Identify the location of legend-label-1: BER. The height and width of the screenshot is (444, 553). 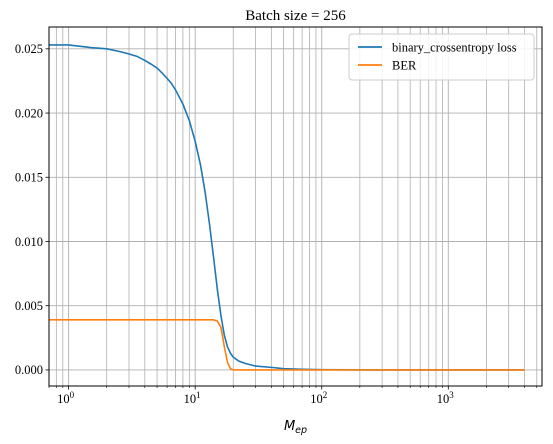
(404, 66).